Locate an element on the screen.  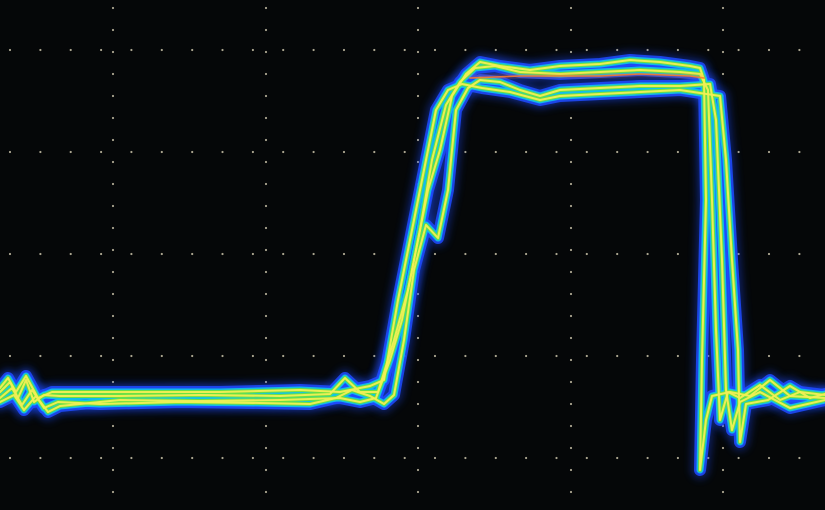
trace-hot-core is located at coordinates (587, 76).